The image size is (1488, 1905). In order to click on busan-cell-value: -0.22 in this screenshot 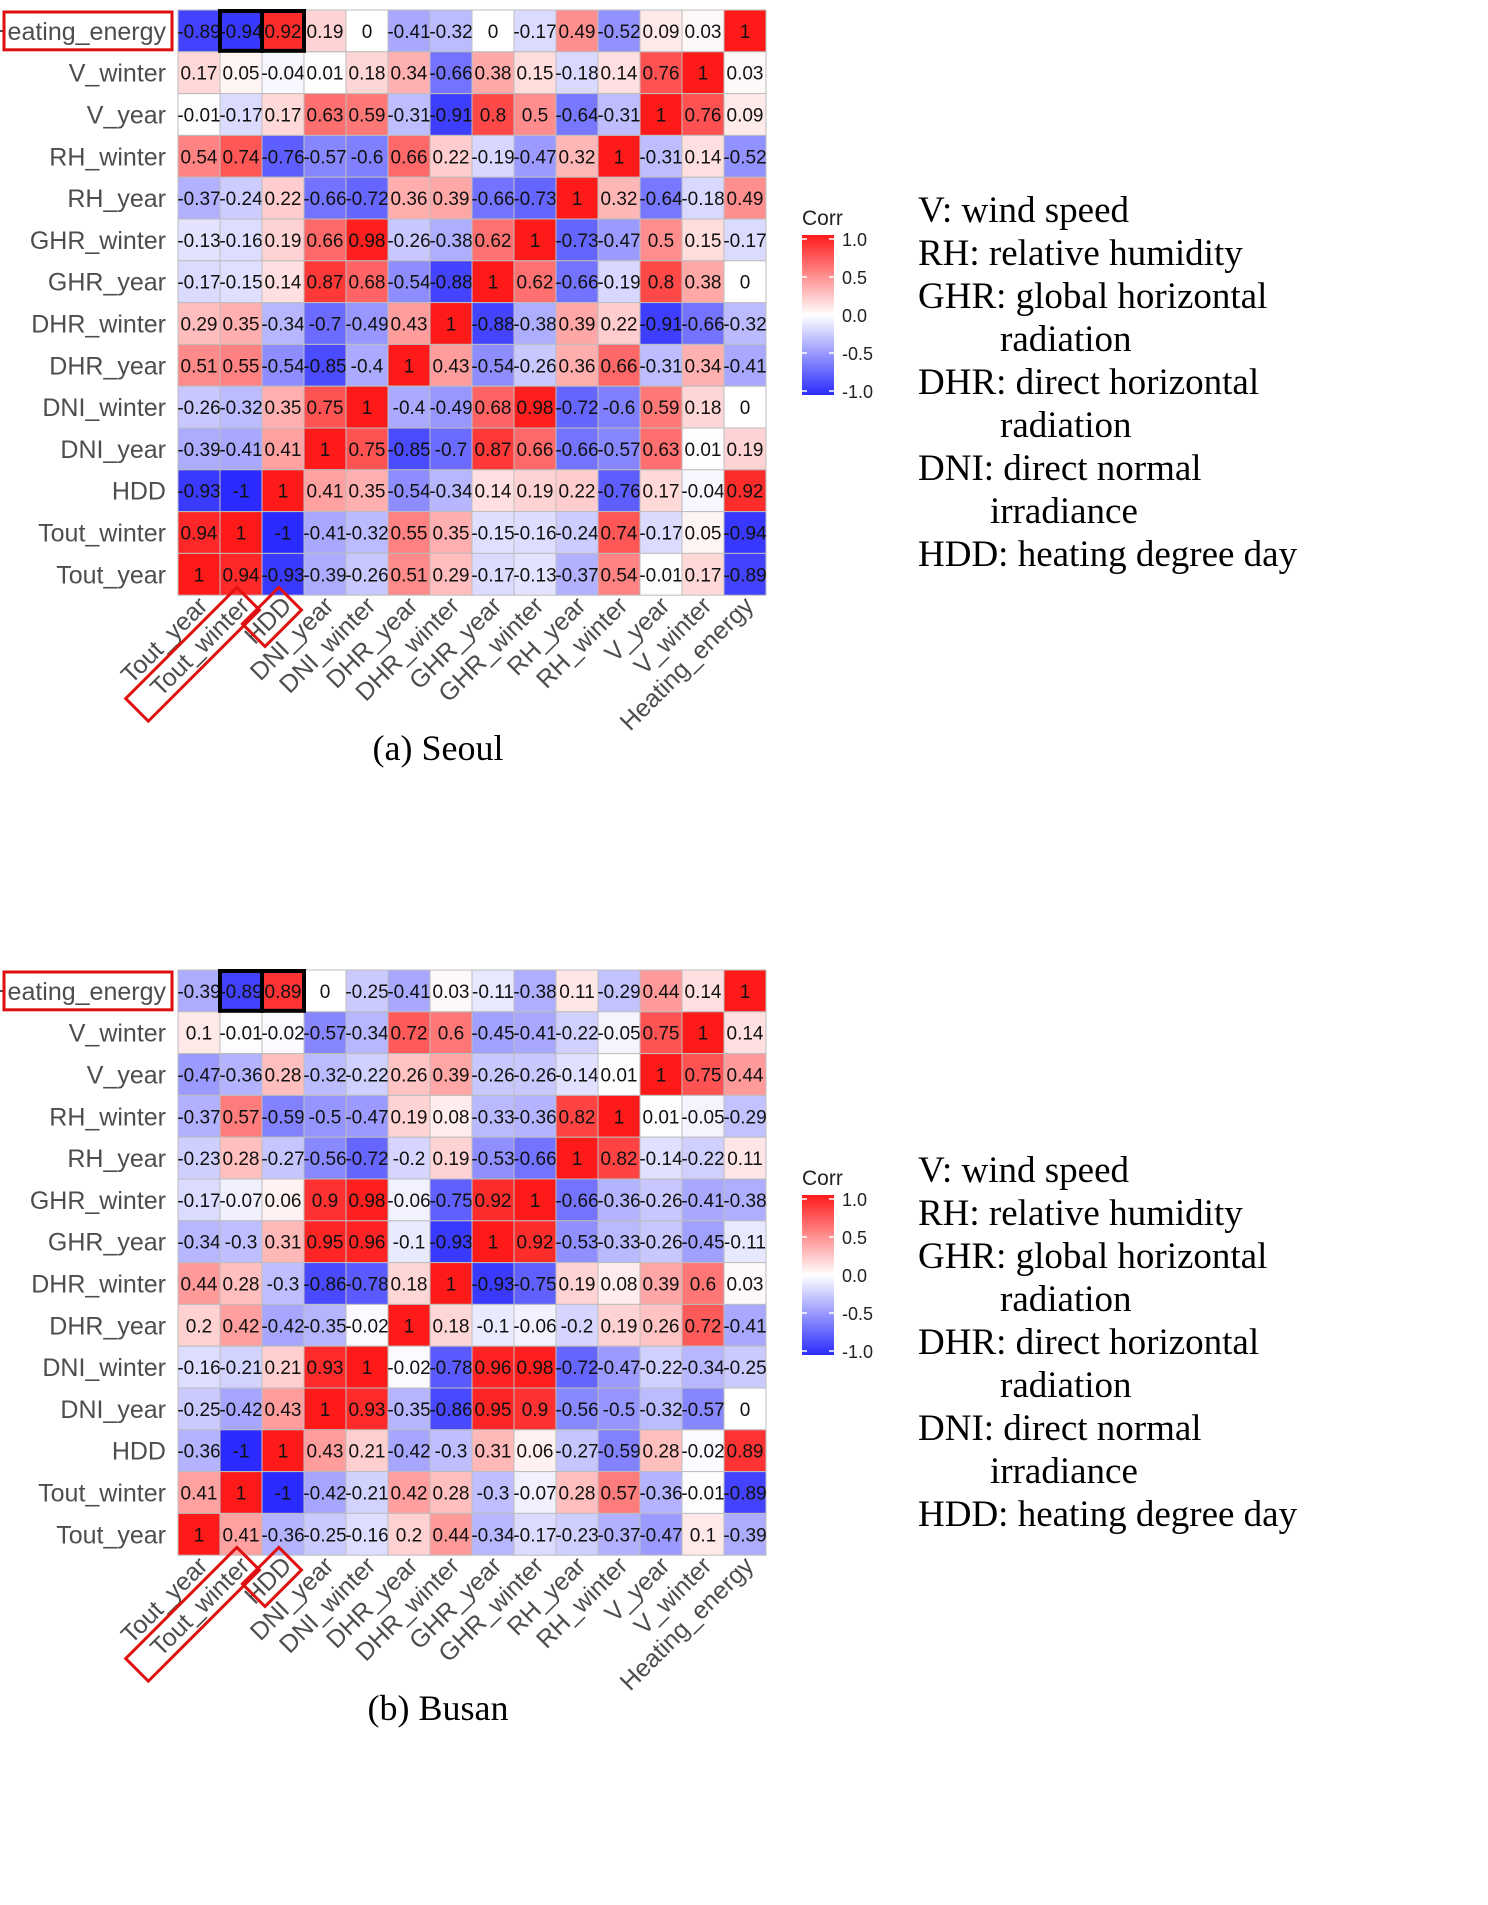, I will do `click(702, 1159)`.